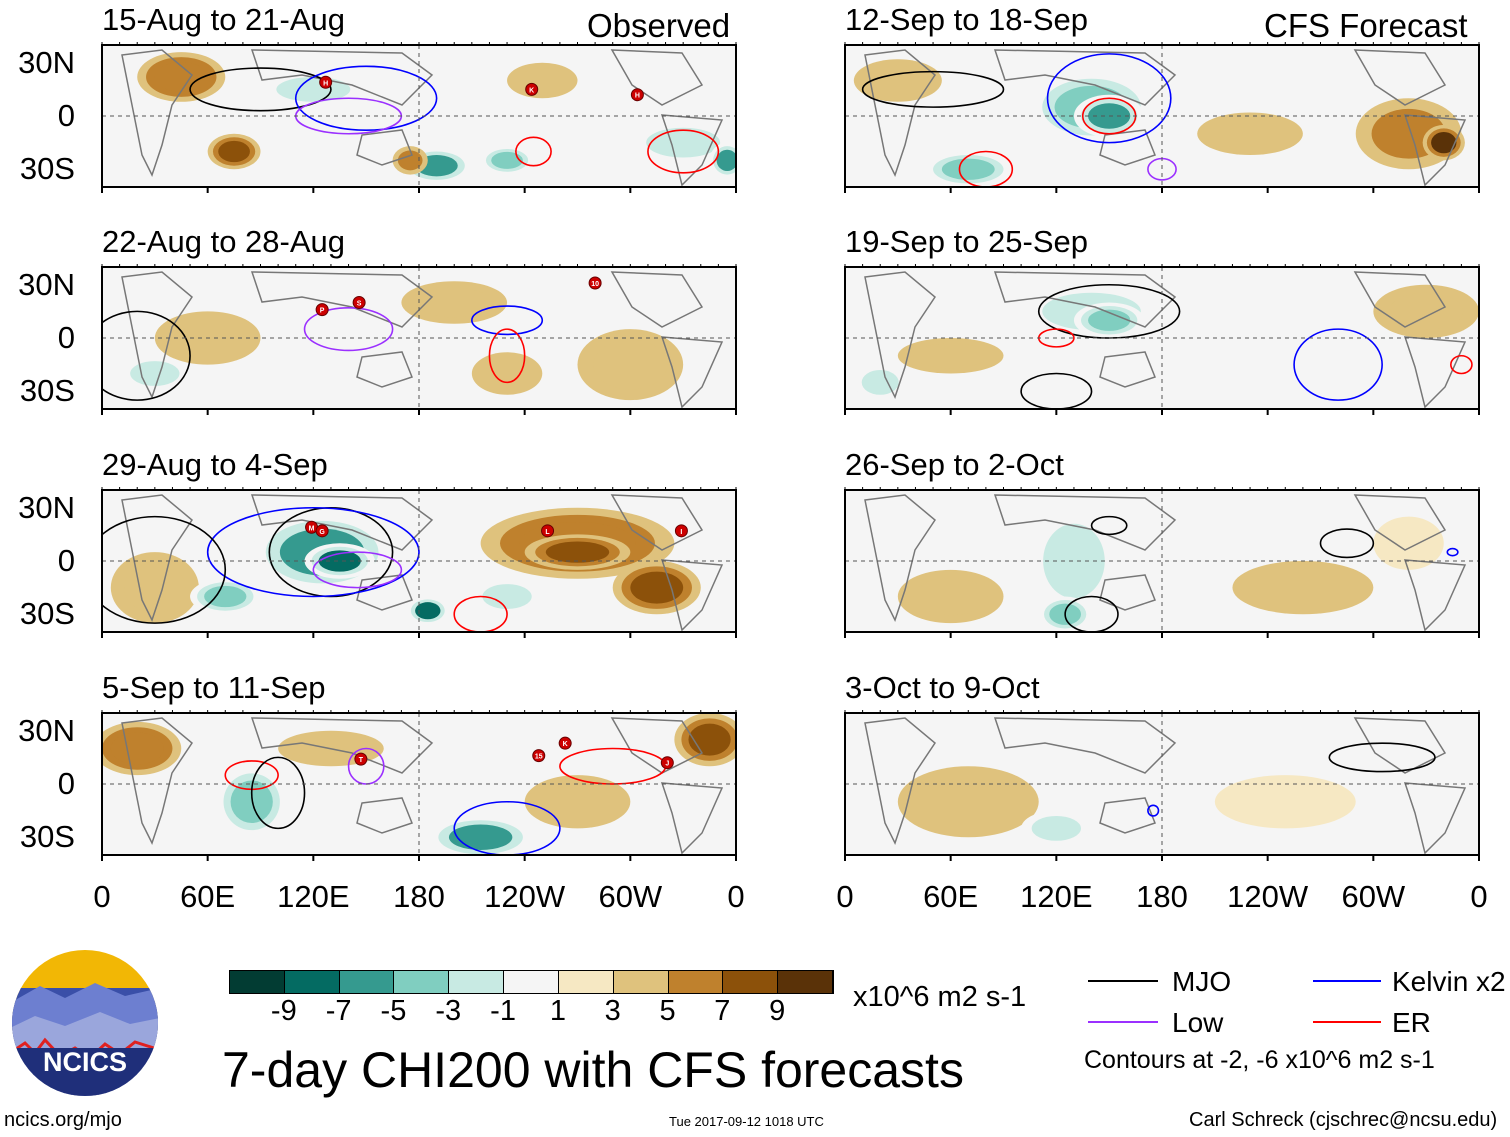 The image size is (1510, 1137). I want to click on storm-marker: 15, so click(539, 756).